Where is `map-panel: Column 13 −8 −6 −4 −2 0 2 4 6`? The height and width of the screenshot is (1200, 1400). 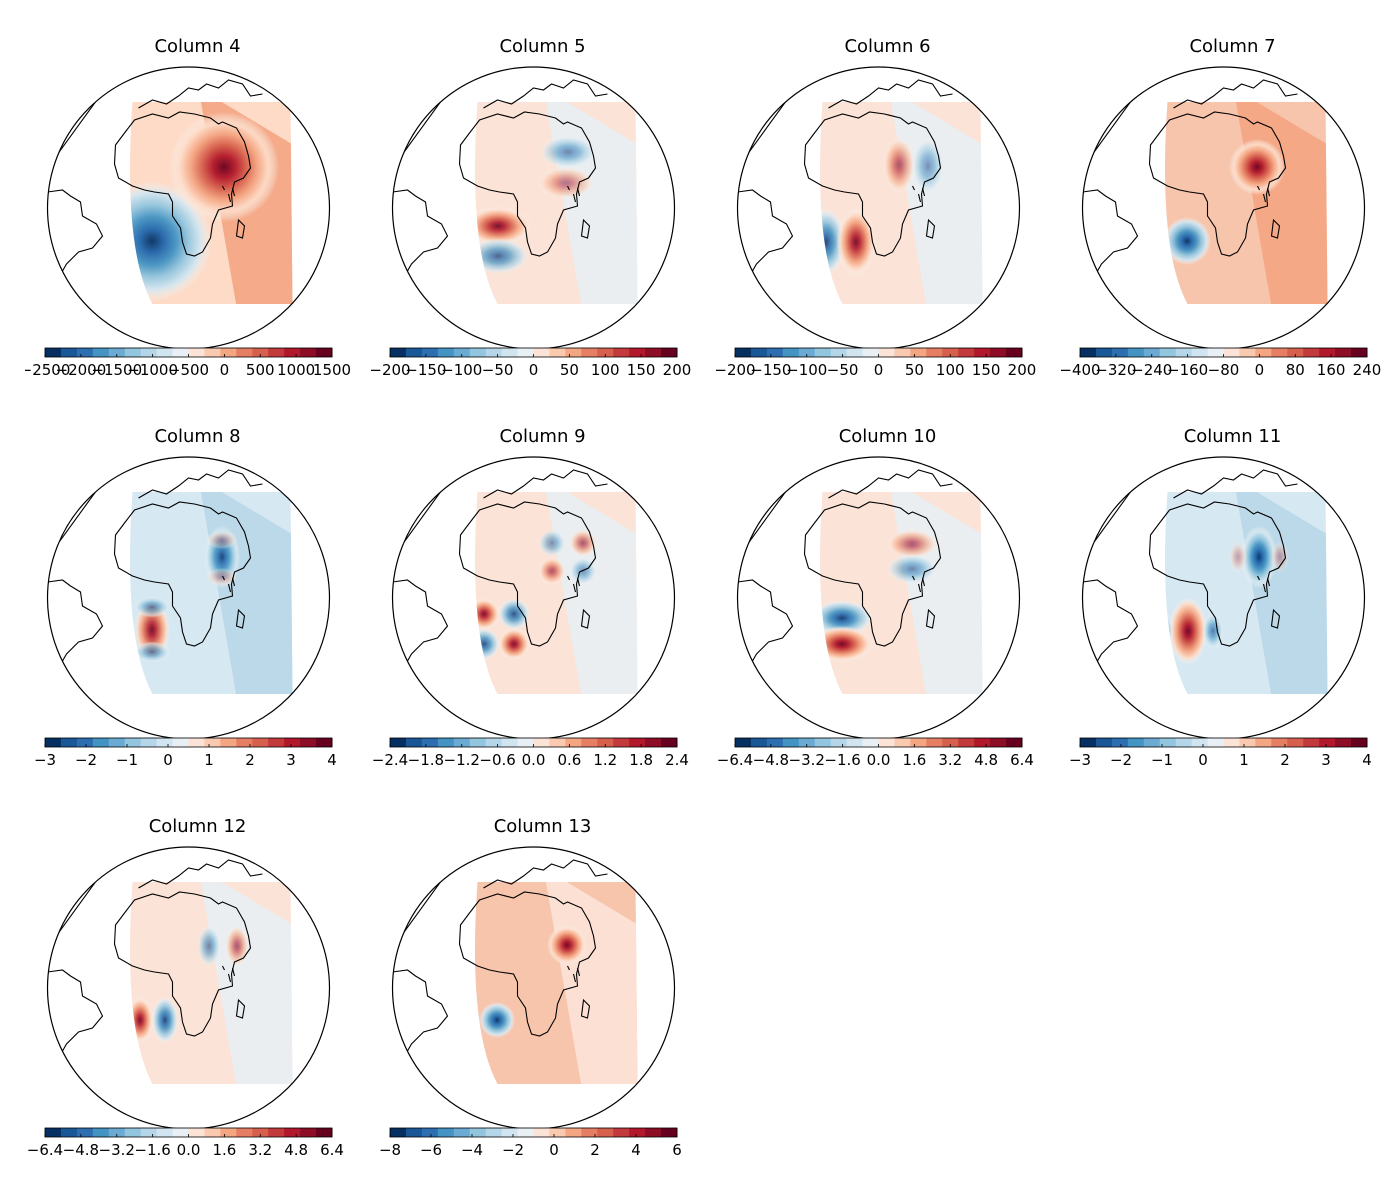 map-panel: Column 13 −8 −6 −4 −2 0 2 4 6 is located at coordinates (542, 975).